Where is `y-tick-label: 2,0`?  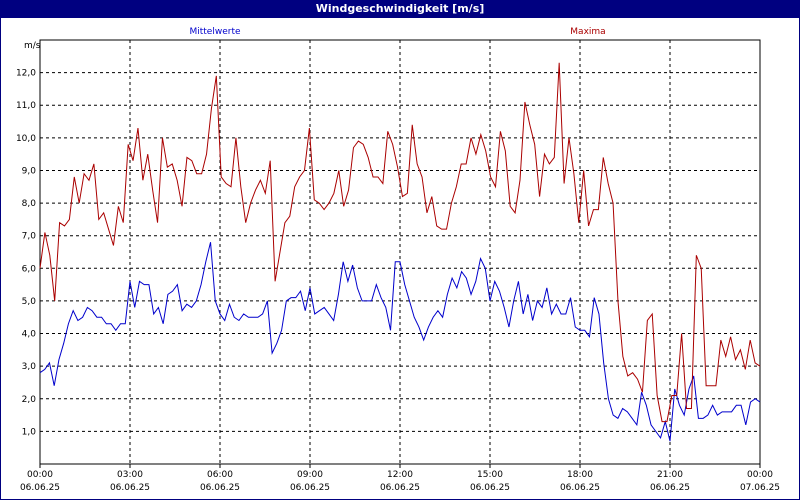
y-tick-label: 2,0 is located at coordinates (29, 400).